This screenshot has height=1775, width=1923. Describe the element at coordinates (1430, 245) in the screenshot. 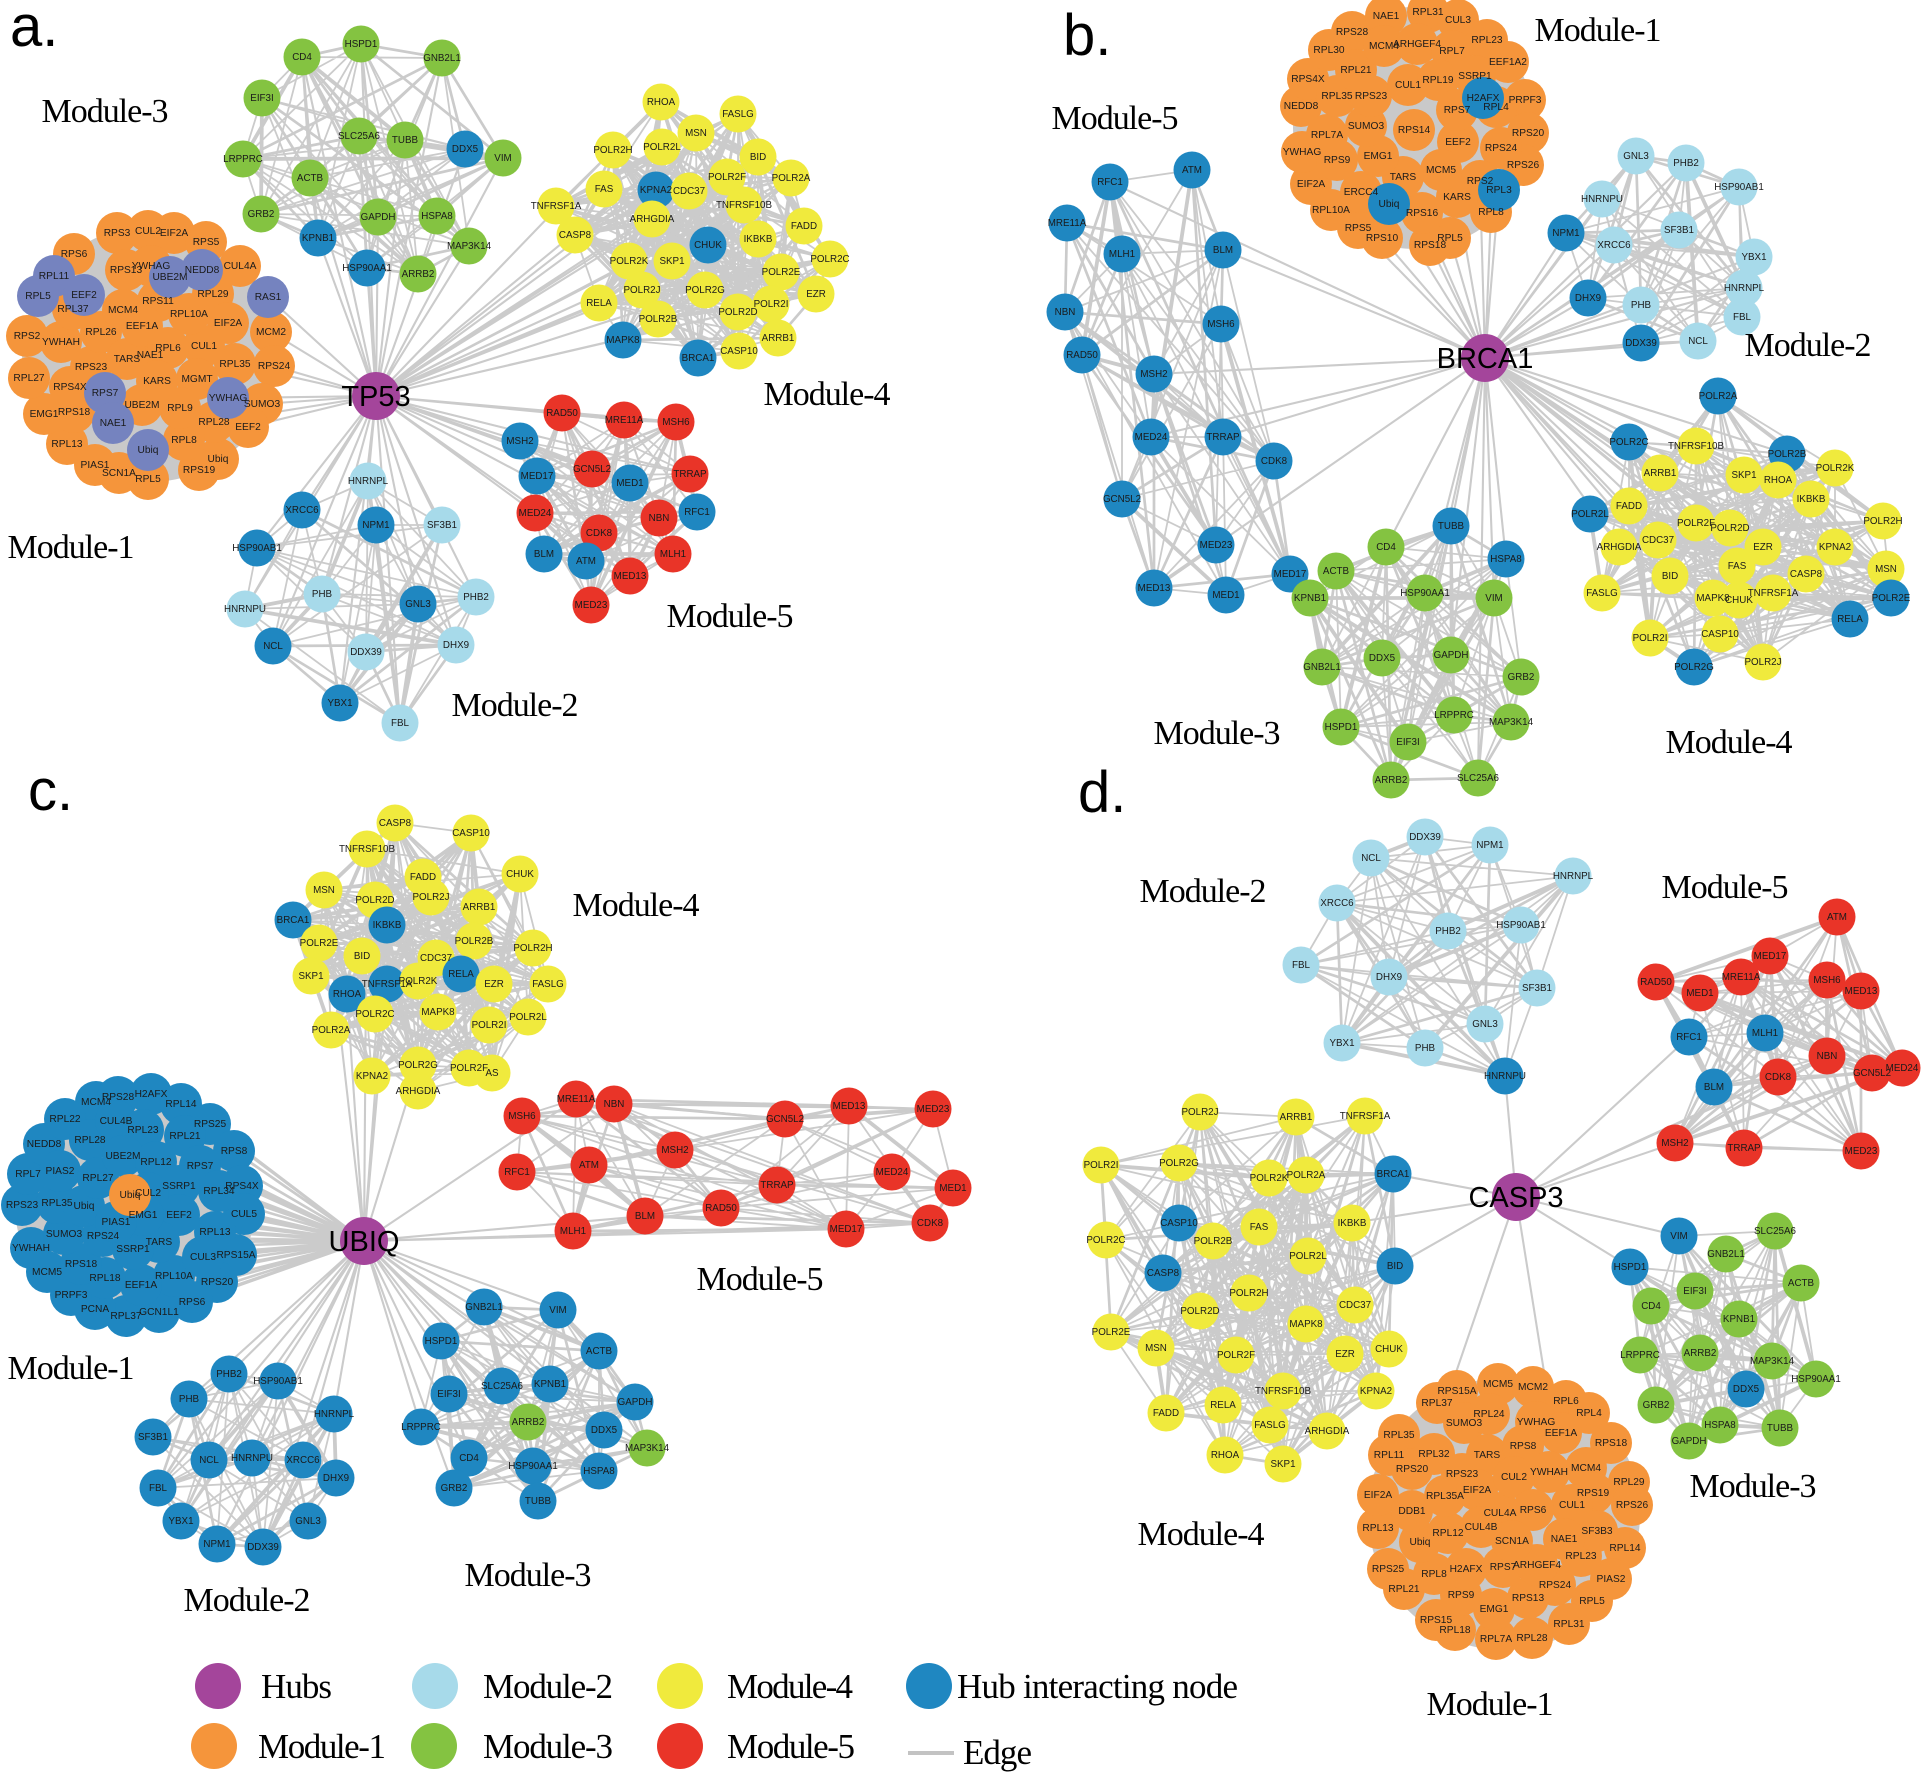

I see `svg-text: RPS18` at that location.